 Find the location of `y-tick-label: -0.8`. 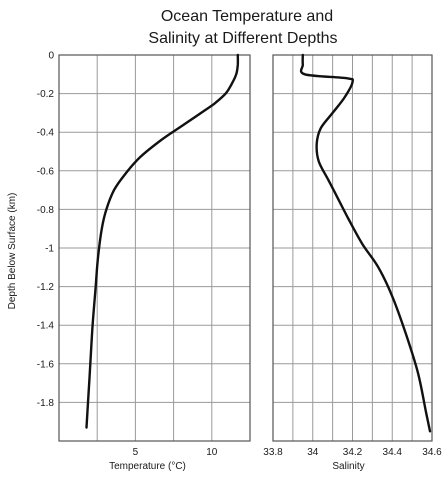

y-tick-label: -0.8 is located at coordinates (46, 210).